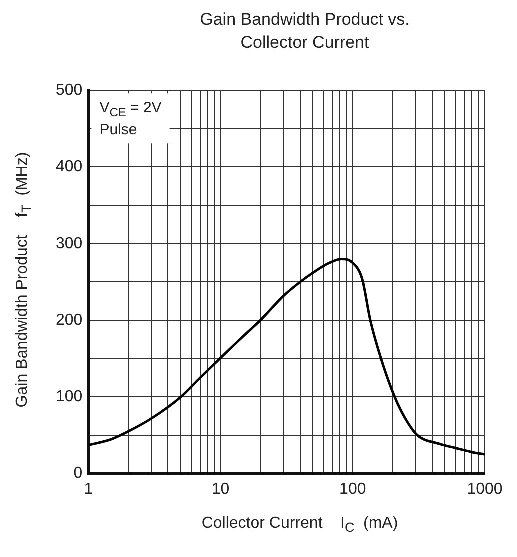  What do you see at coordinates (305, 31) in the screenshot?
I see `chart-title: Gain Bandwidth Product vs. Collector Current` at bounding box center [305, 31].